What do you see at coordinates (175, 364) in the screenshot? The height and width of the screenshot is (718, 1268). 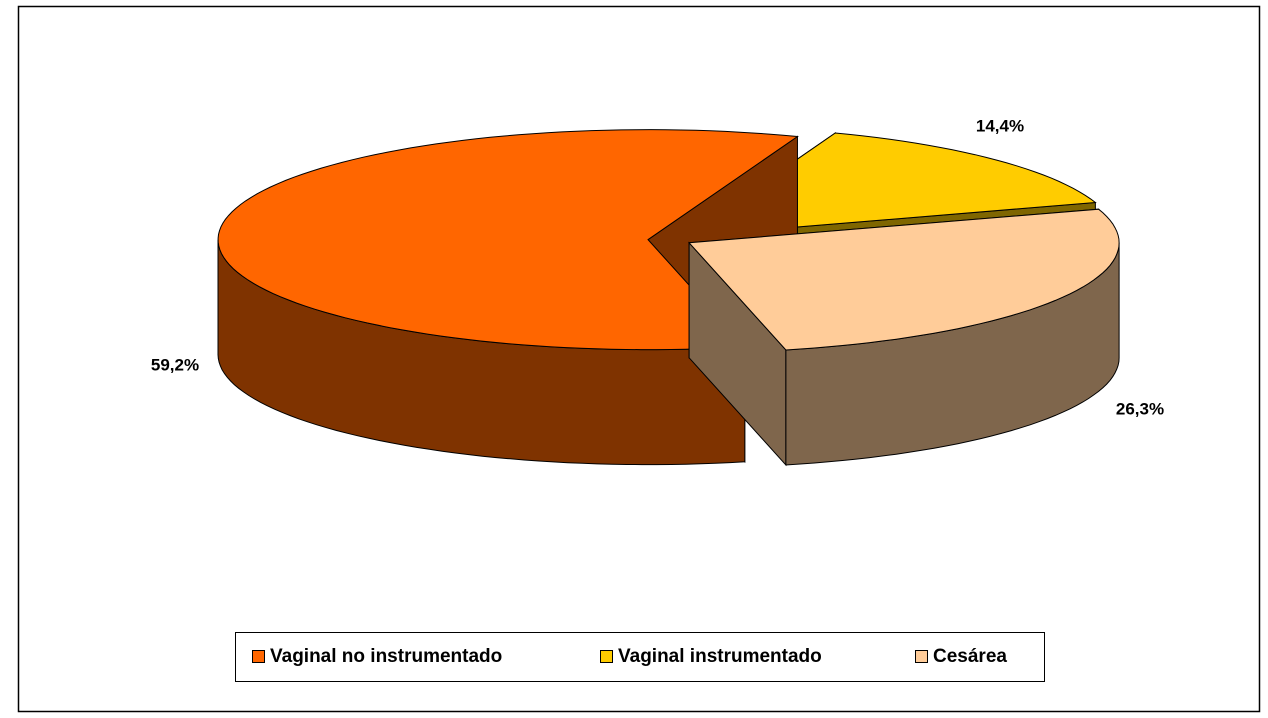 I see `data-label: 59,2%` at bounding box center [175, 364].